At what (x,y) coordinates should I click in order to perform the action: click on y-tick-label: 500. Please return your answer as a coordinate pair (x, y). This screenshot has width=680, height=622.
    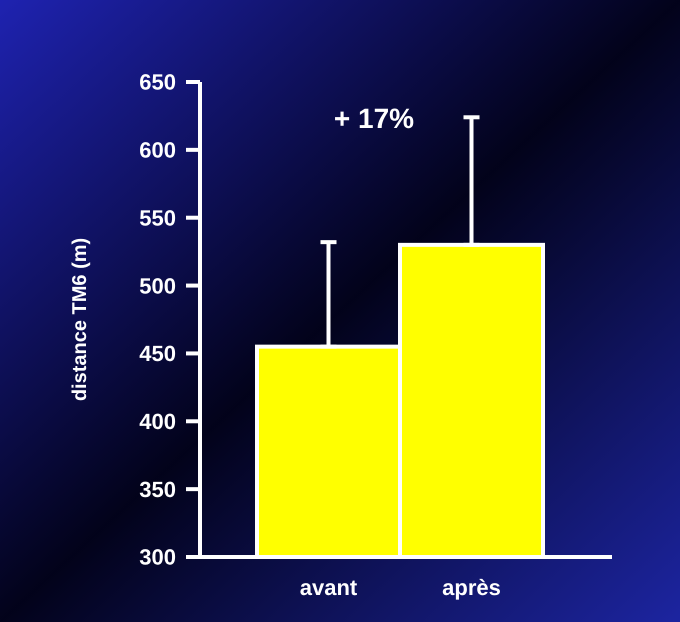
    Looking at the image, I should click on (157, 285).